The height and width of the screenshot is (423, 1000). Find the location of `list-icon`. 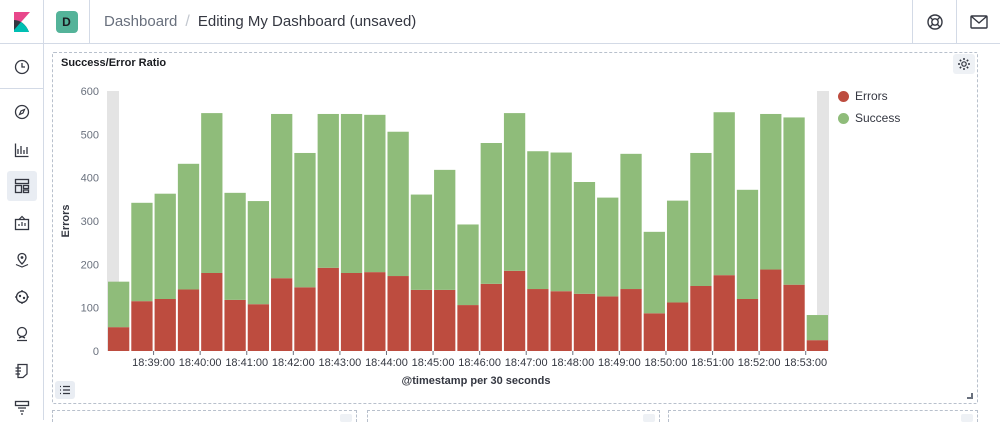

list-icon is located at coordinates (65, 390).